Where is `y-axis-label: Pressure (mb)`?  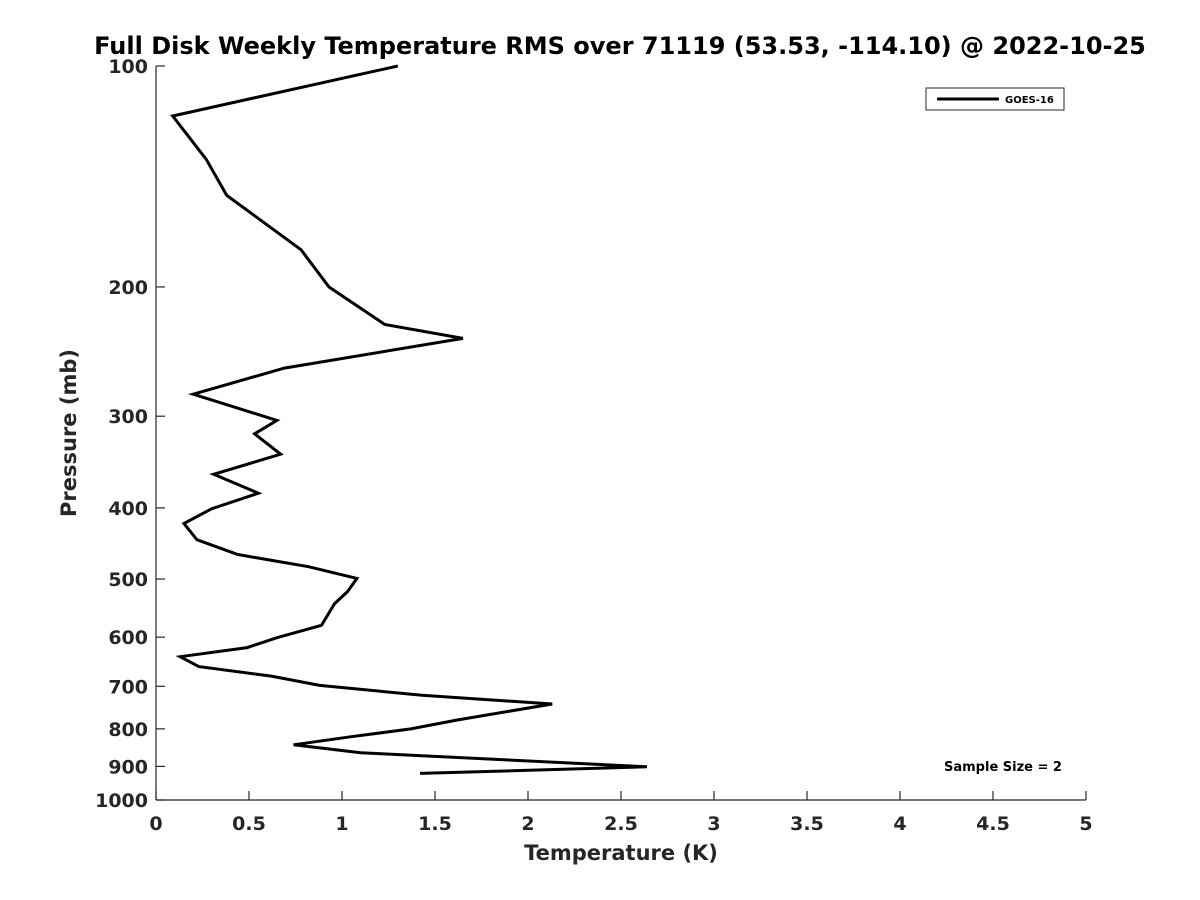 y-axis-label: Pressure (mb) is located at coordinates (69, 433).